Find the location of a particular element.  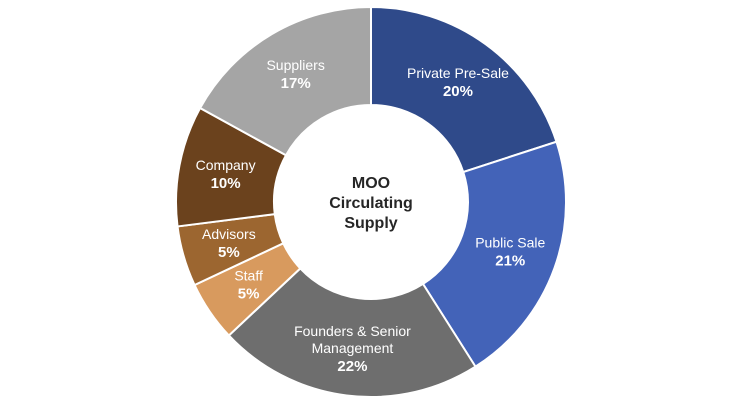

chart-title: MOO Circulating Supply is located at coordinates (371, 203).